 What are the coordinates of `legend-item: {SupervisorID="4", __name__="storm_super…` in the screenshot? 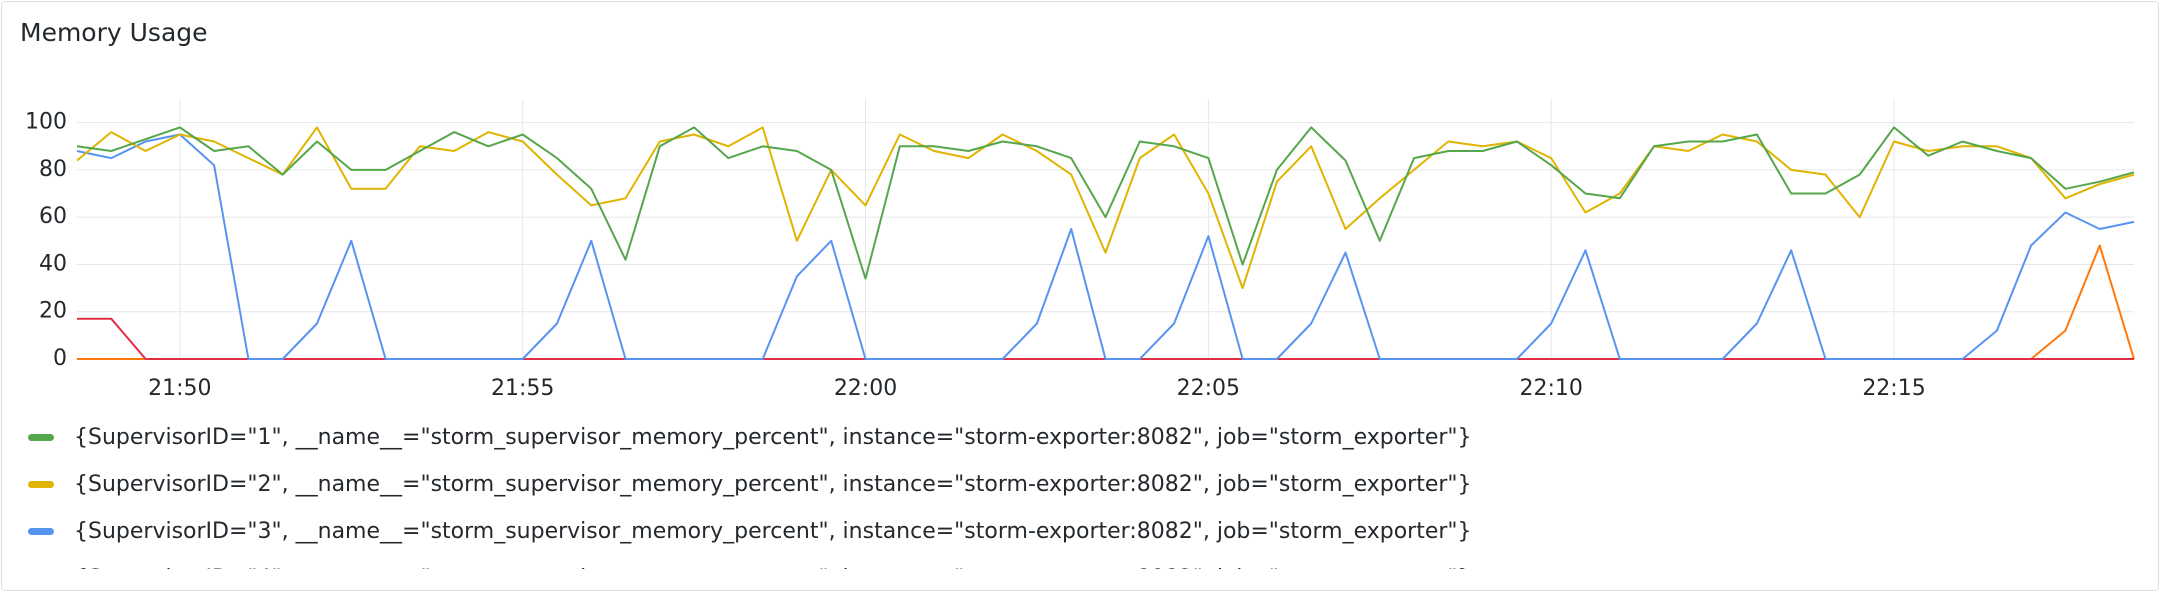 It's located at (750, 564).